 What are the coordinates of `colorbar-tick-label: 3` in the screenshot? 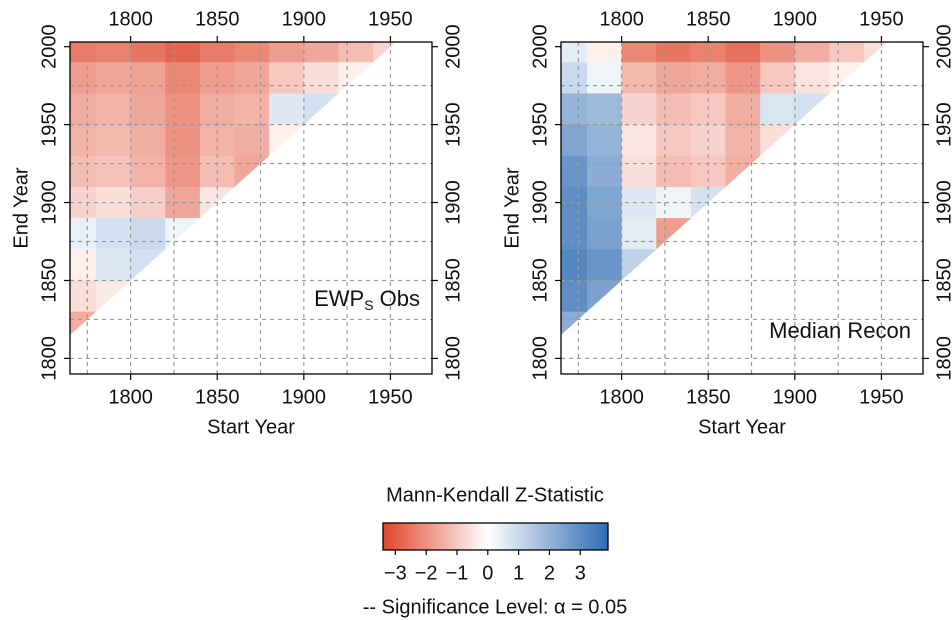 It's located at (580, 573).